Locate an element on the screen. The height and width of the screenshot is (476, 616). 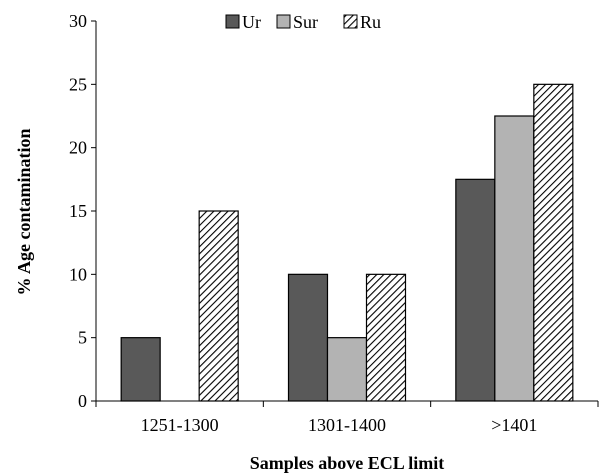
y-tick-label: 5 is located at coordinates (82, 338).